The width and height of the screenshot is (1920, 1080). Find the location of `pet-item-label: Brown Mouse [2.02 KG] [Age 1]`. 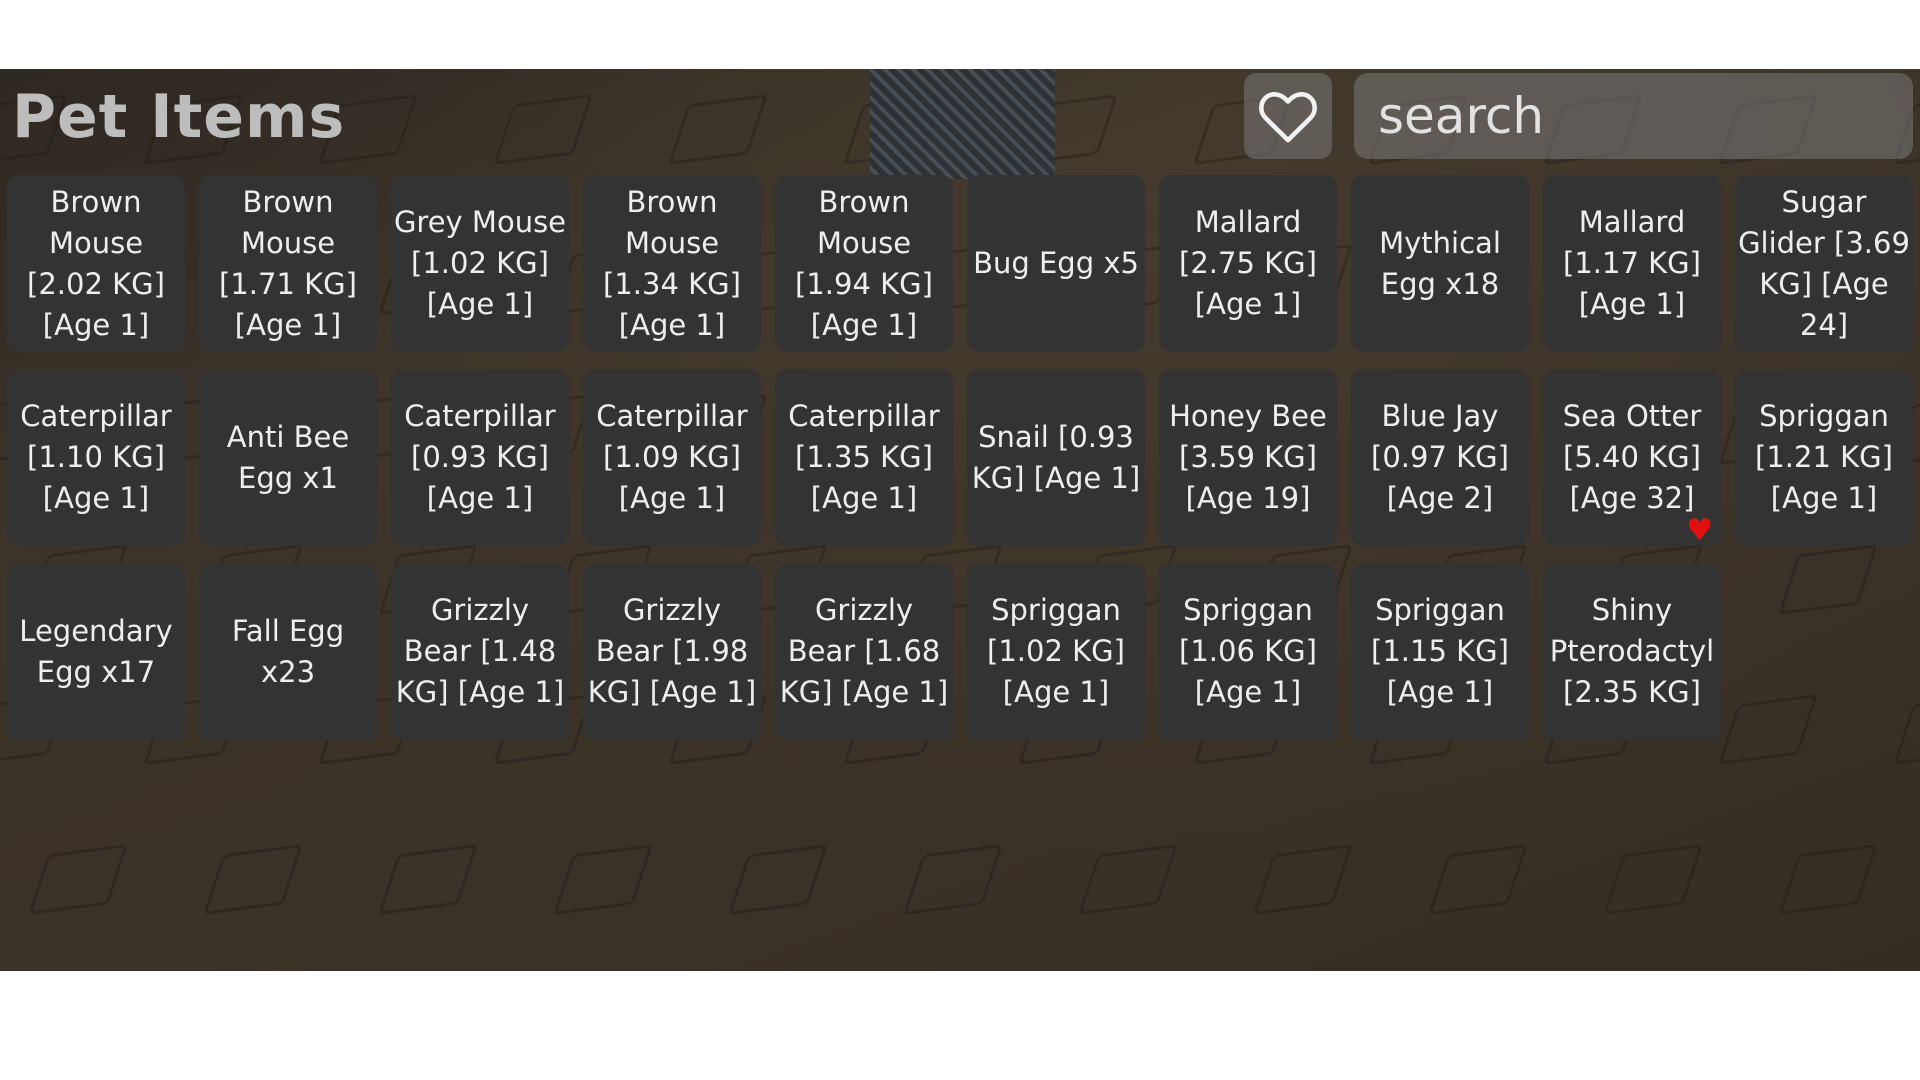

pet-item-label: Brown Mouse [2.02 KG] [Age 1] is located at coordinates (96, 263).